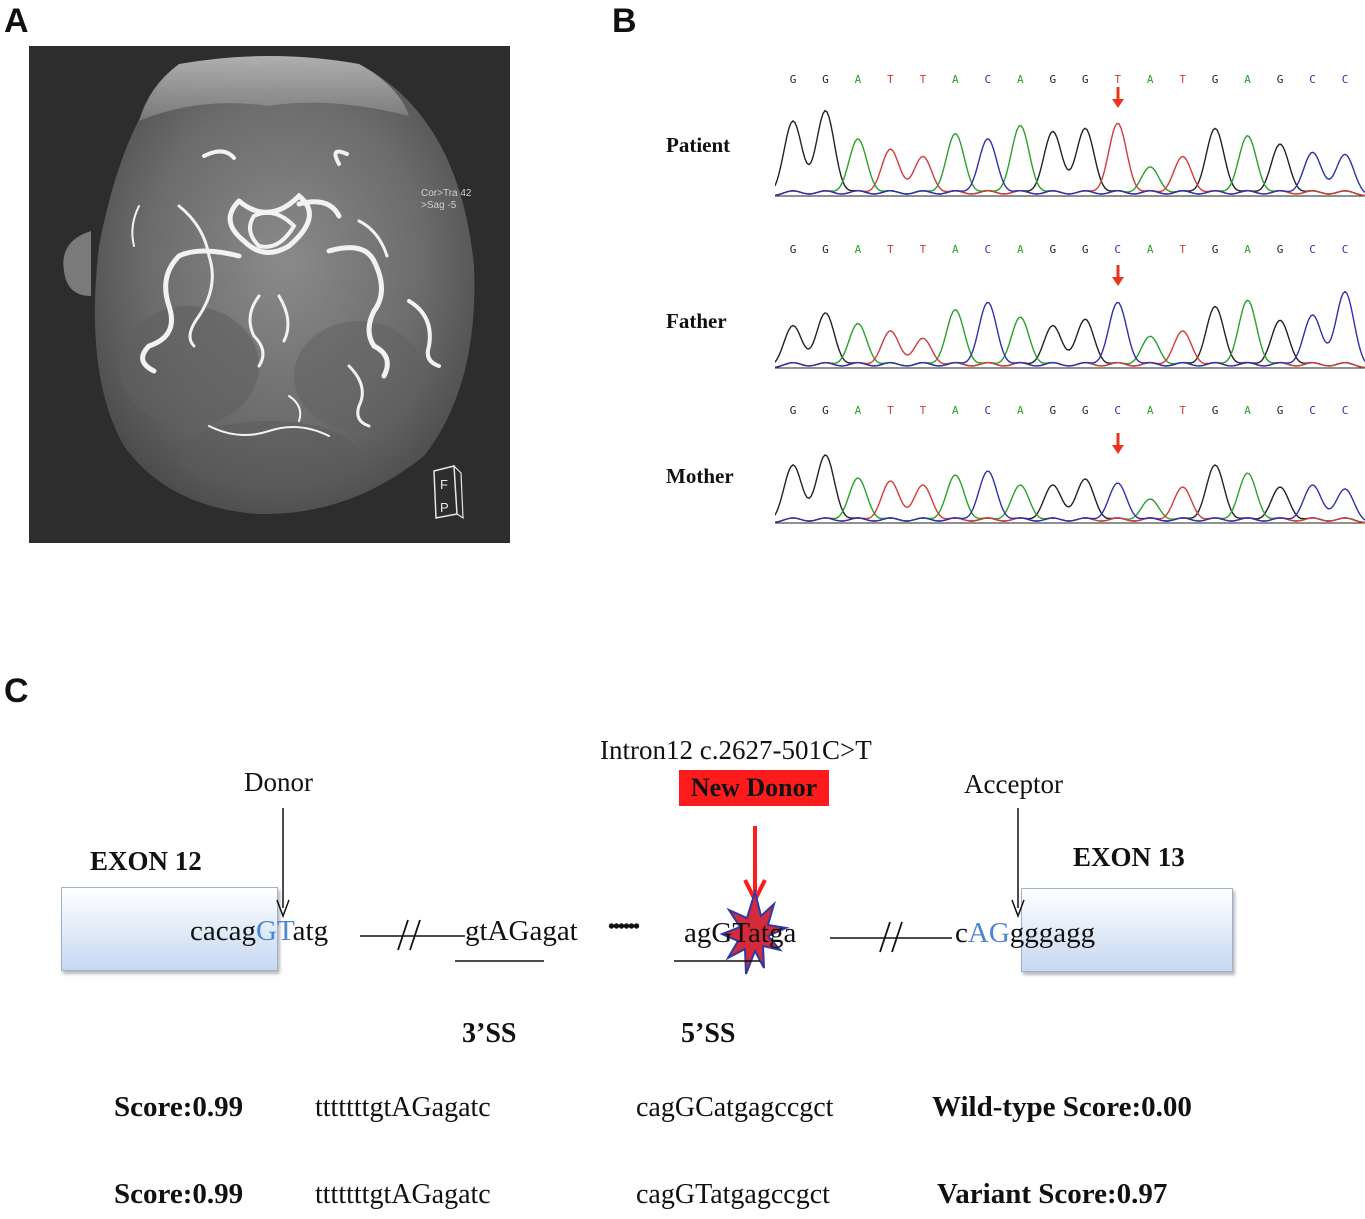 The width and height of the screenshot is (1365, 1219). I want to click on trace-label-patient: Patient, so click(698, 145).